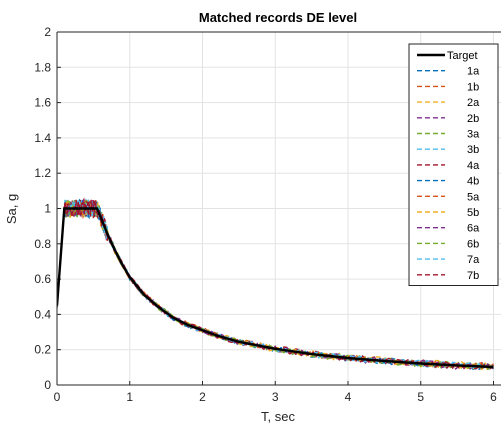 The image size is (501, 426). What do you see at coordinates (47, 209) in the screenshot?
I see `y-tick-label: 1` at bounding box center [47, 209].